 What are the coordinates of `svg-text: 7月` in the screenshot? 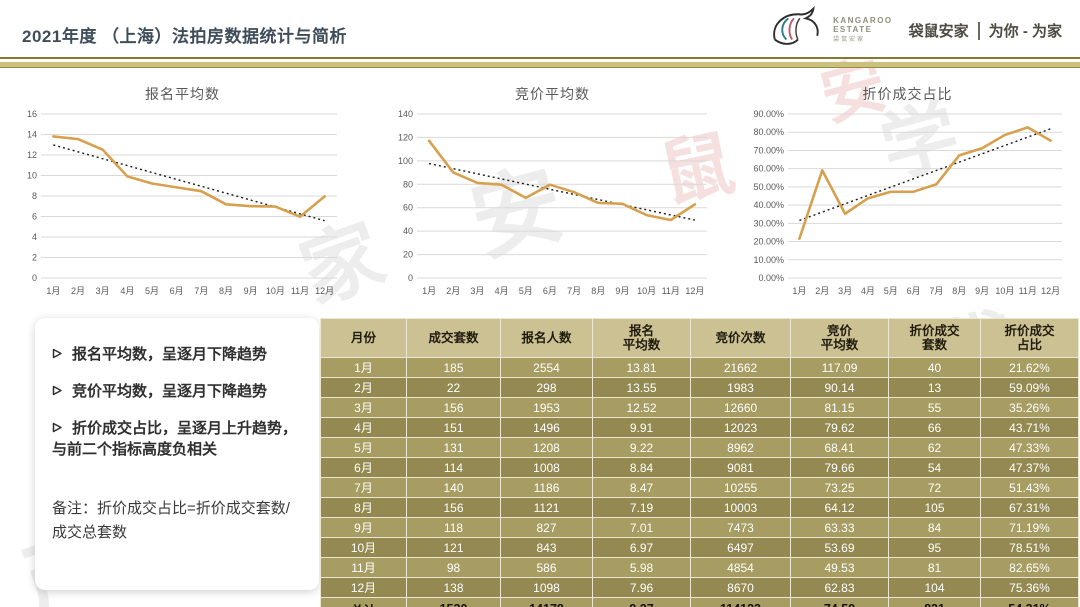 It's located at (936, 291).